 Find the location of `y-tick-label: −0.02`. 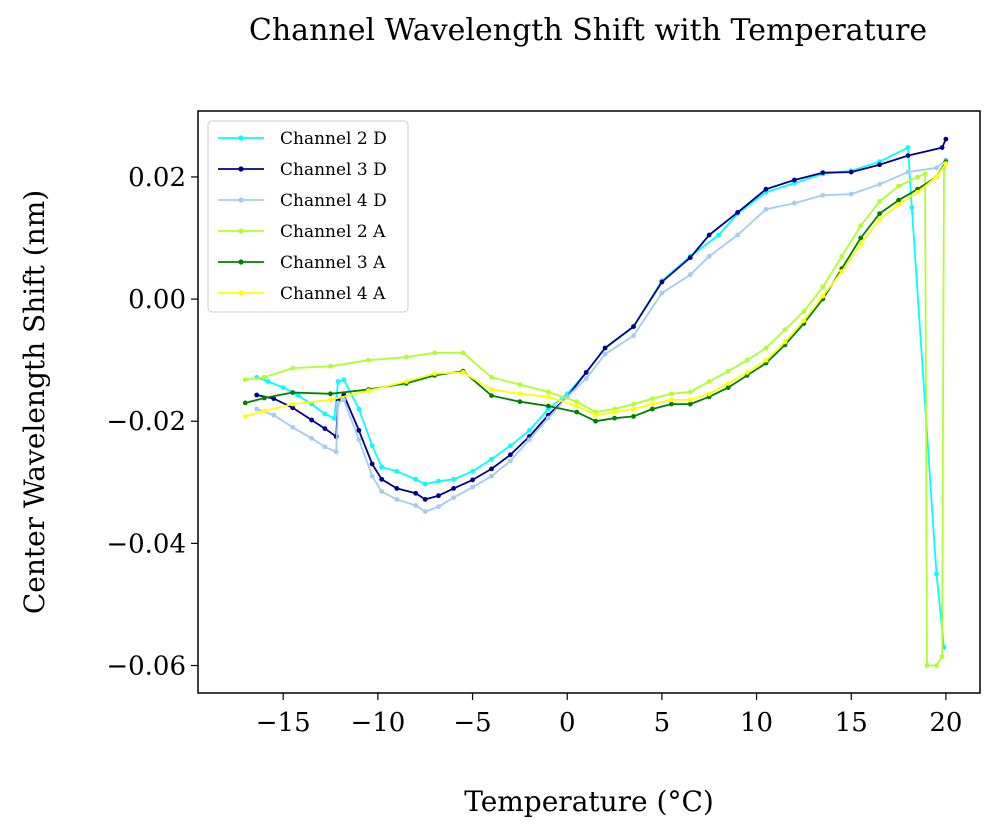

y-tick-label: −0.02 is located at coordinates (146, 422).